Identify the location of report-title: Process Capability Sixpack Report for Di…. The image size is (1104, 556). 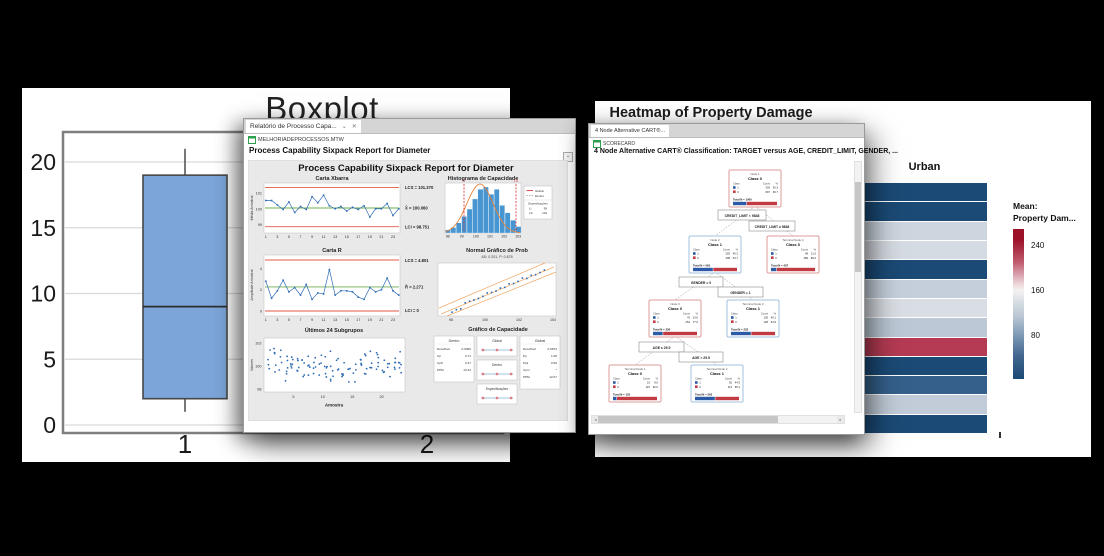
(406, 168).